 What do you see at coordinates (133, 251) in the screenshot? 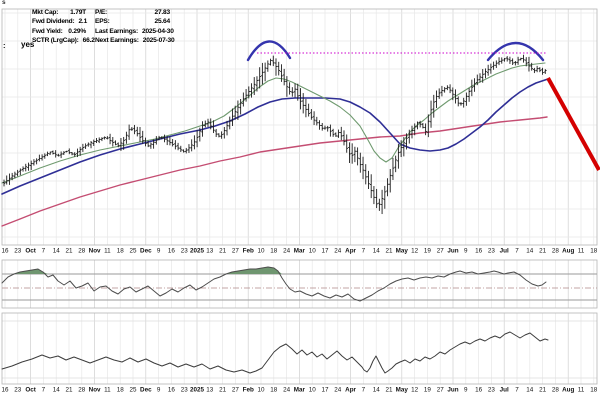
I see `svg-text: 25` at bounding box center [133, 251].